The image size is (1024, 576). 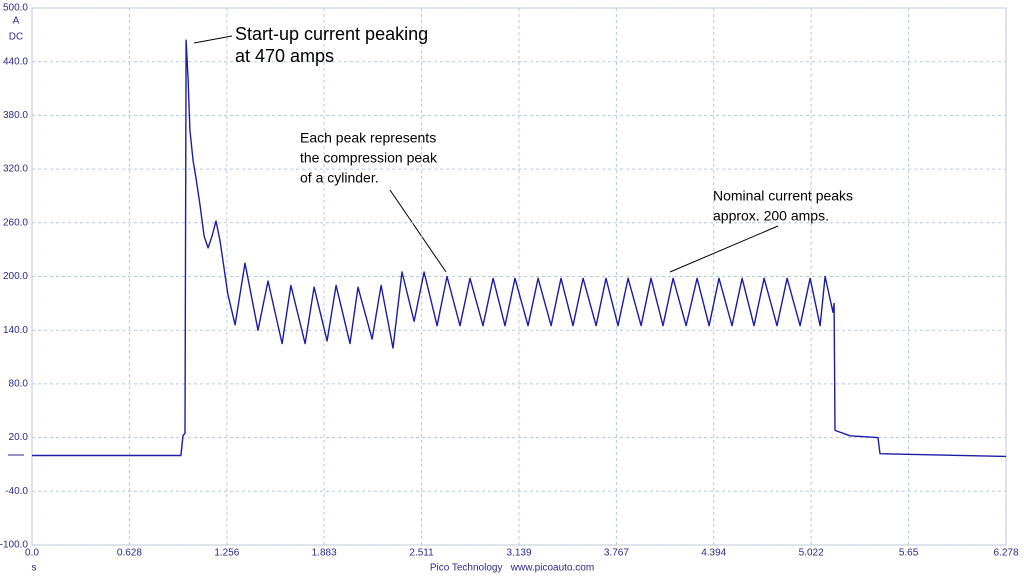 What do you see at coordinates (15, 115) in the screenshot?
I see `y-tick-label: 380.0` at bounding box center [15, 115].